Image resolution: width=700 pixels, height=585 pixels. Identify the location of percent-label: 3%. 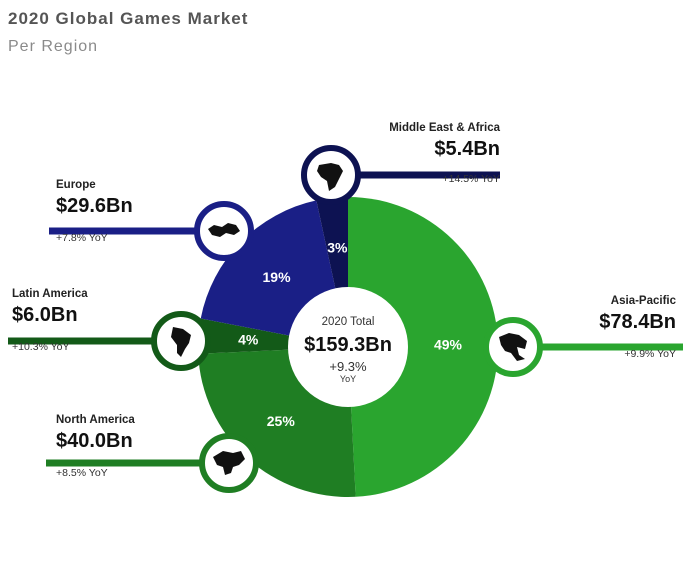
(337, 248).